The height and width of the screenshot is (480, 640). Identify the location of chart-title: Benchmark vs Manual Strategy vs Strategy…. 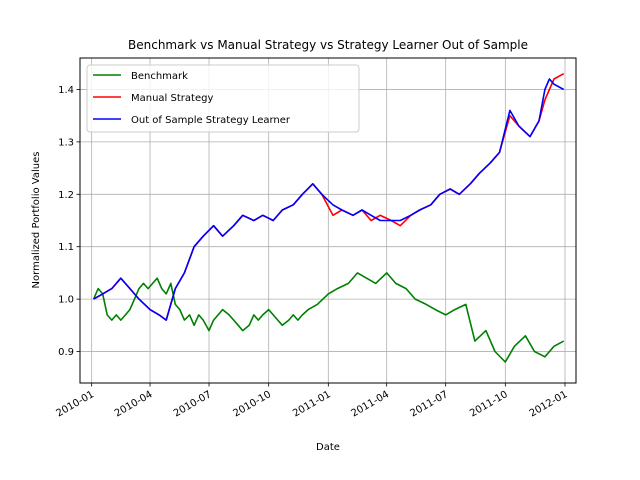
(328, 45).